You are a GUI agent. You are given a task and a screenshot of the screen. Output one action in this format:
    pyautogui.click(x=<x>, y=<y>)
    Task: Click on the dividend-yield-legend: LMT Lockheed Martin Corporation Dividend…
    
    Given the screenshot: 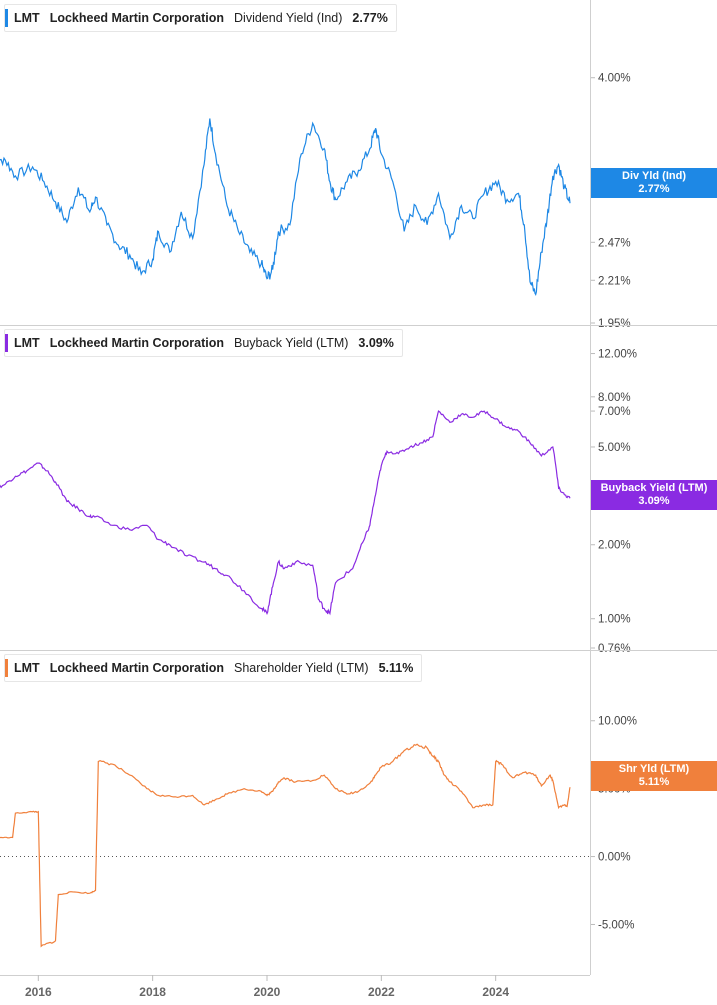 What is the action you would take?
    pyautogui.click(x=200, y=18)
    